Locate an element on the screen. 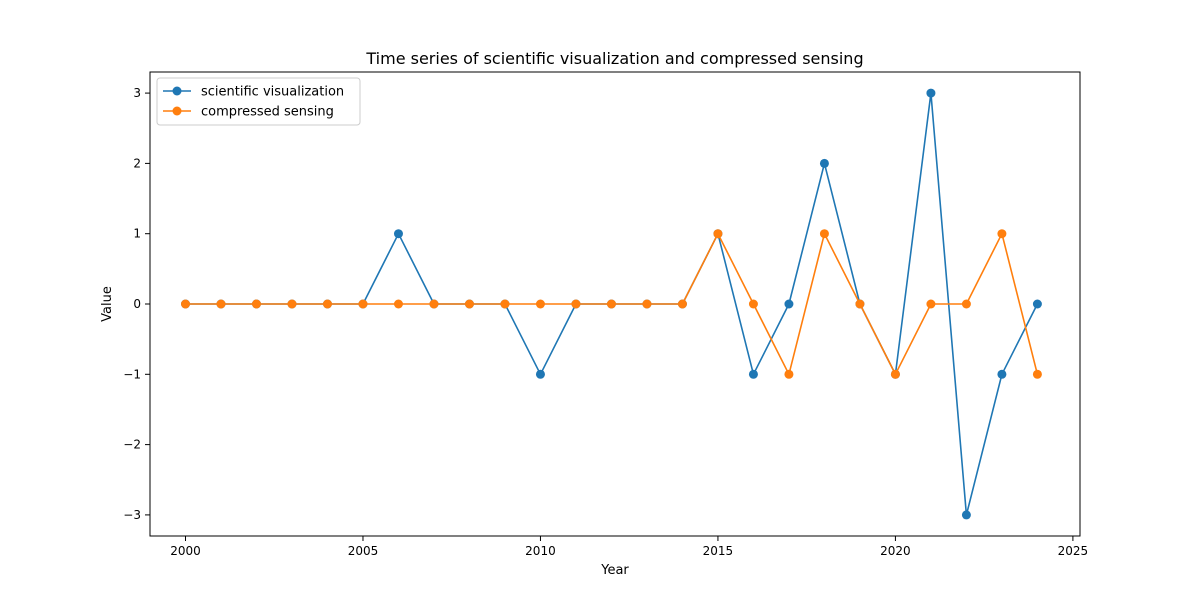 This screenshot has width=1200, height=600. legend-label: scientific visualization is located at coordinates (272, 92).